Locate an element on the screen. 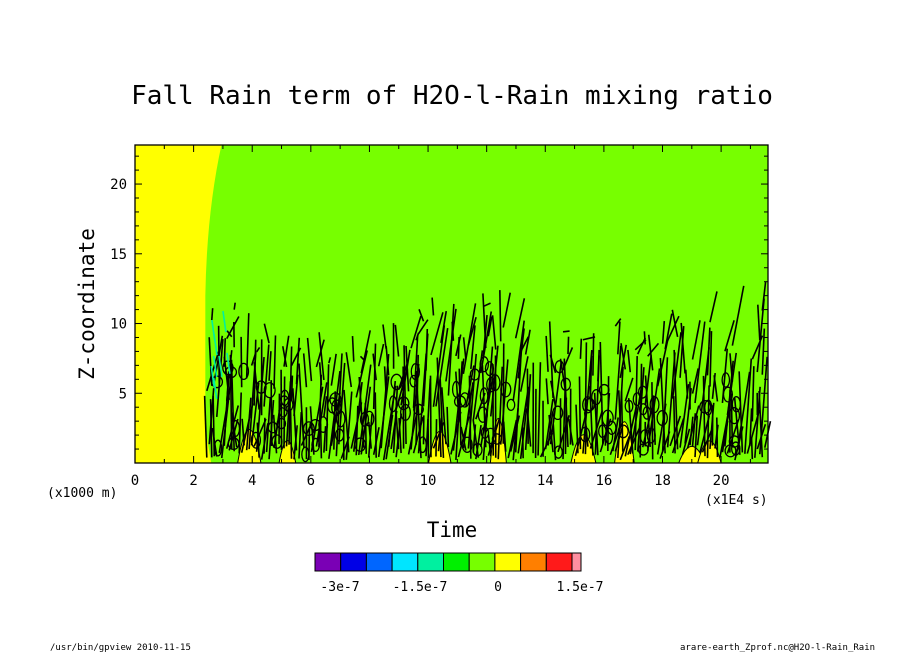 The image size is (904, 654). x-axis-title: Time is located at coordinates (452, 530).